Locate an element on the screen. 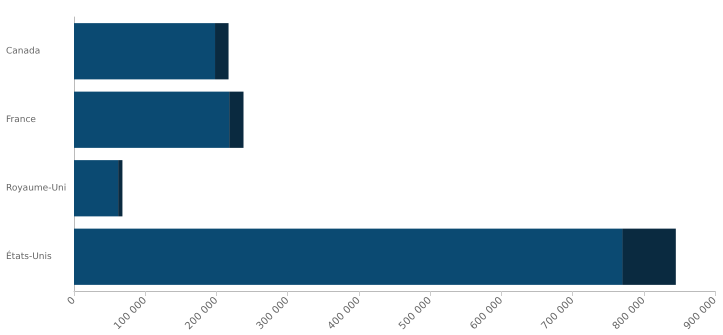  y-tick-label: Royaume-Uni is located at coordinates (36, 188).